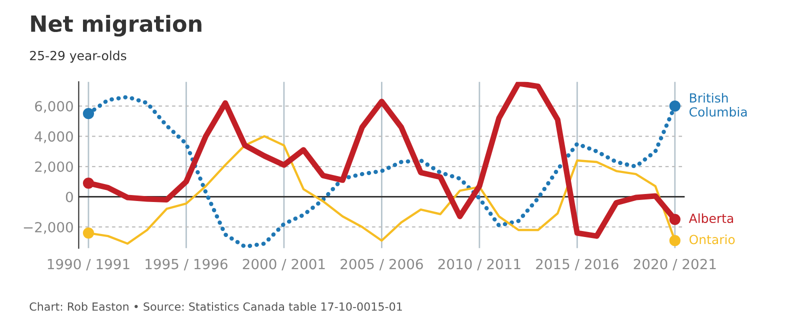  I want to click on x-tick-label: 2015 / 2016, so click(577, 264).